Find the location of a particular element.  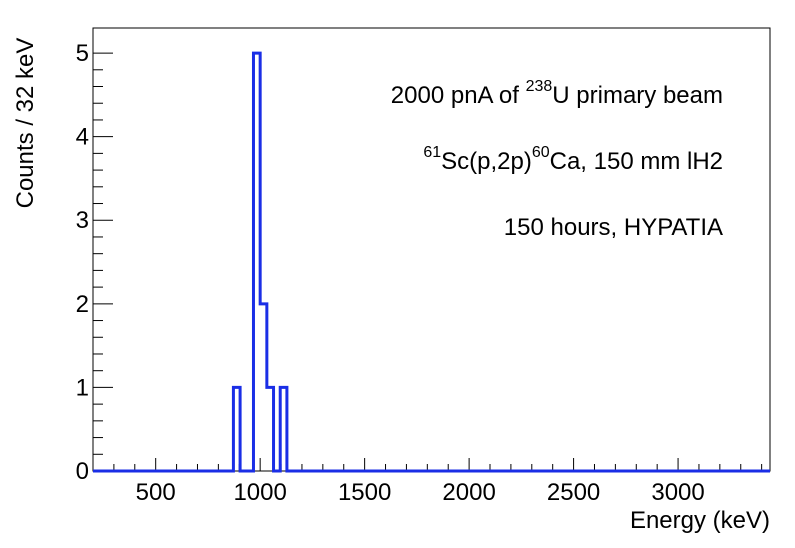

x-axis-ticks: 500 1000 1500 2000 2500 3000 is located at coordinates (427, 482).